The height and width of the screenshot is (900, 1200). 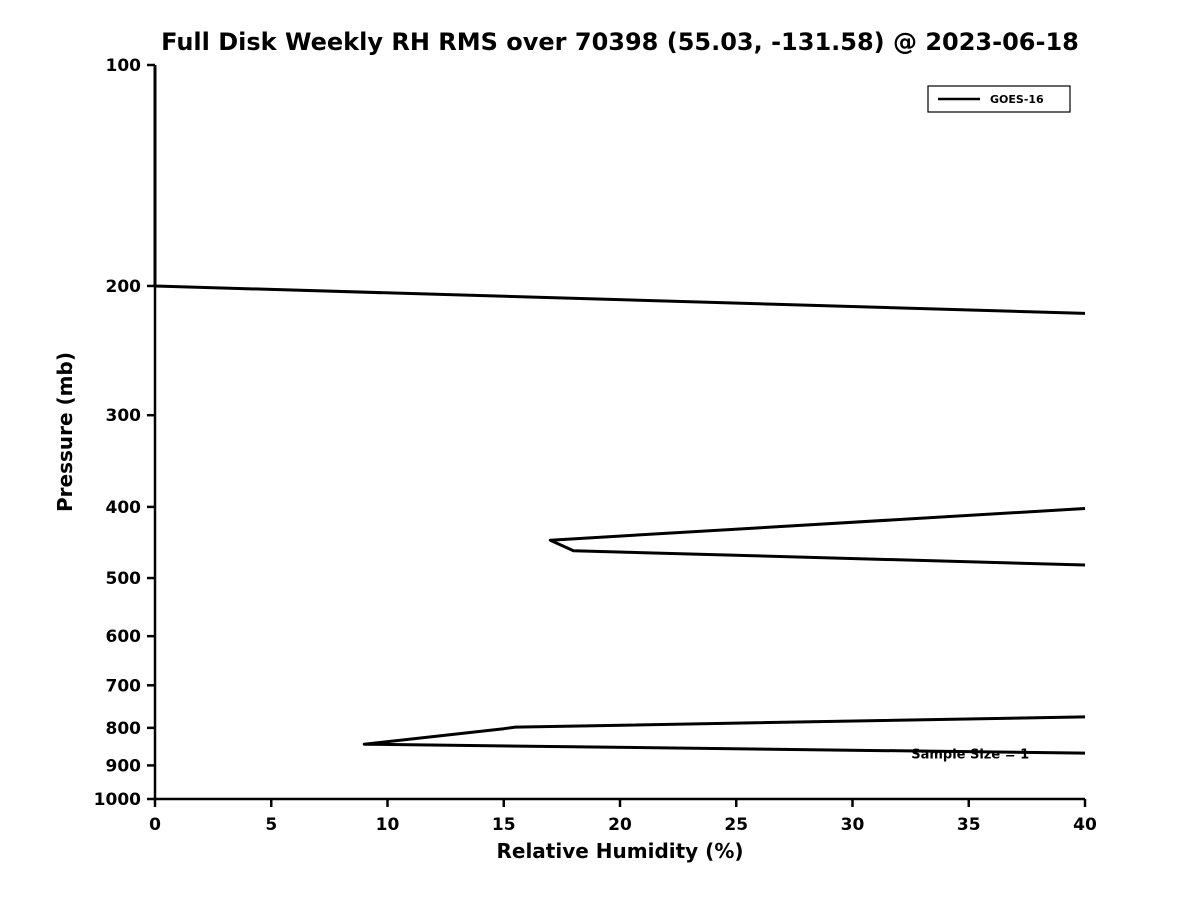 I want to click on y-tick-label: 800, so click(x=124, y=729).